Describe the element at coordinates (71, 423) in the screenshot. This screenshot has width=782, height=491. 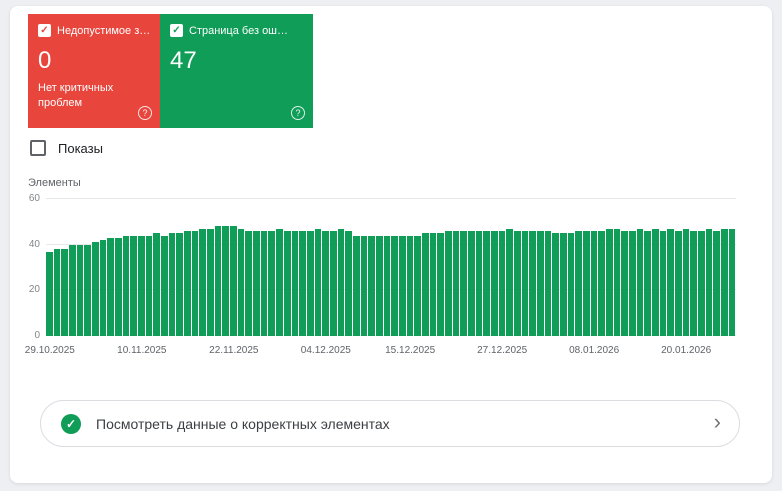
I see `valid-check-icon: ✓` at that location.